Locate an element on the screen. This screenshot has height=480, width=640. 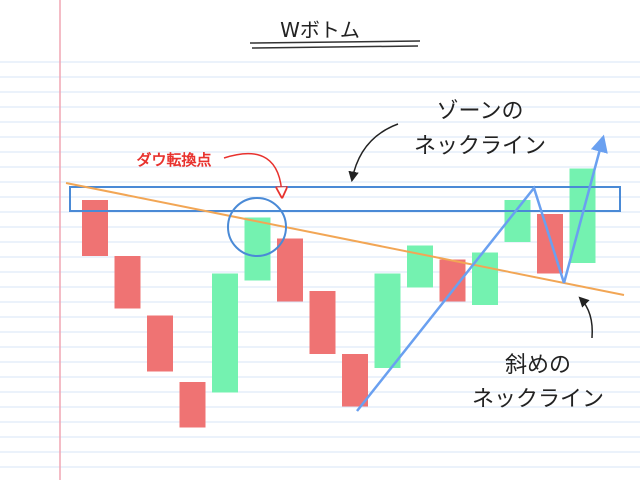
zone-neckline-rect is located at coordinates (345, 199).